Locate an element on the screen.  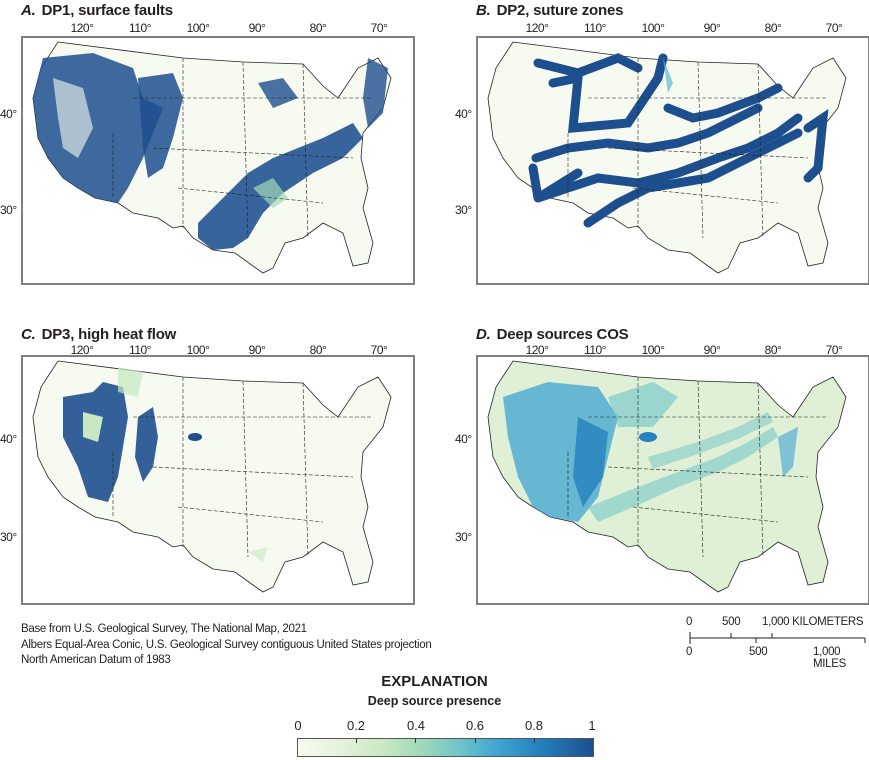
panel-b-title: B. DP2, suture zones is located at coordinates (550, 10).